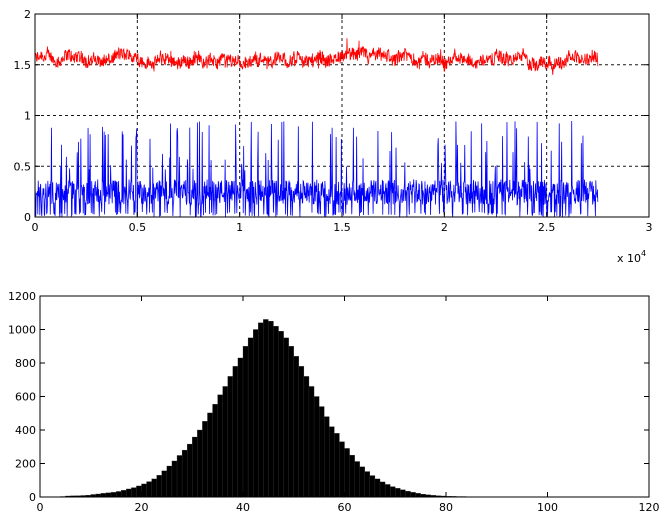 The image size is (661, 518). What do you see at coordinates (629, 258) in the screenshot?
I see `exponent-base: x 10` at bounding box center [629, 258].